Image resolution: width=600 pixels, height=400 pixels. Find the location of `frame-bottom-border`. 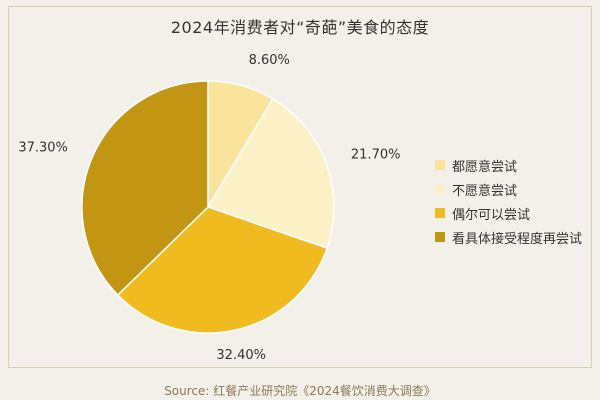

frame-bottom-border is located at coordinates (300, 367).